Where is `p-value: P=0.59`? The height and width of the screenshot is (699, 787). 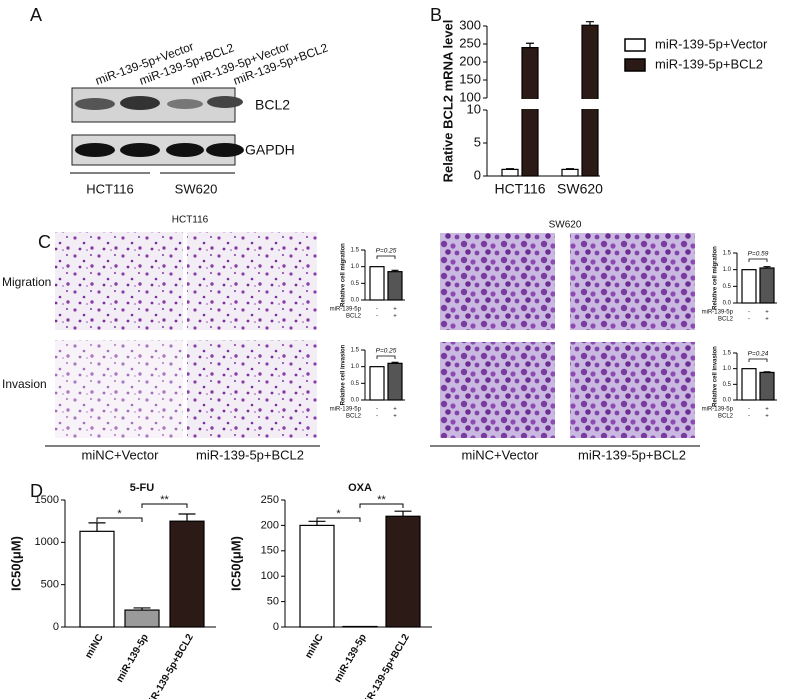 p-value: P=0.59 is located at coordinates (758, 254).